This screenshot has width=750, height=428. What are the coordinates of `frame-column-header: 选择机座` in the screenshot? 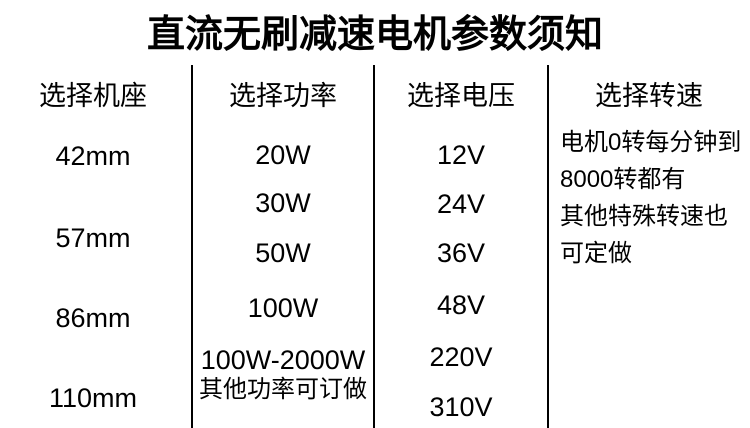 It's located at (93, 96).